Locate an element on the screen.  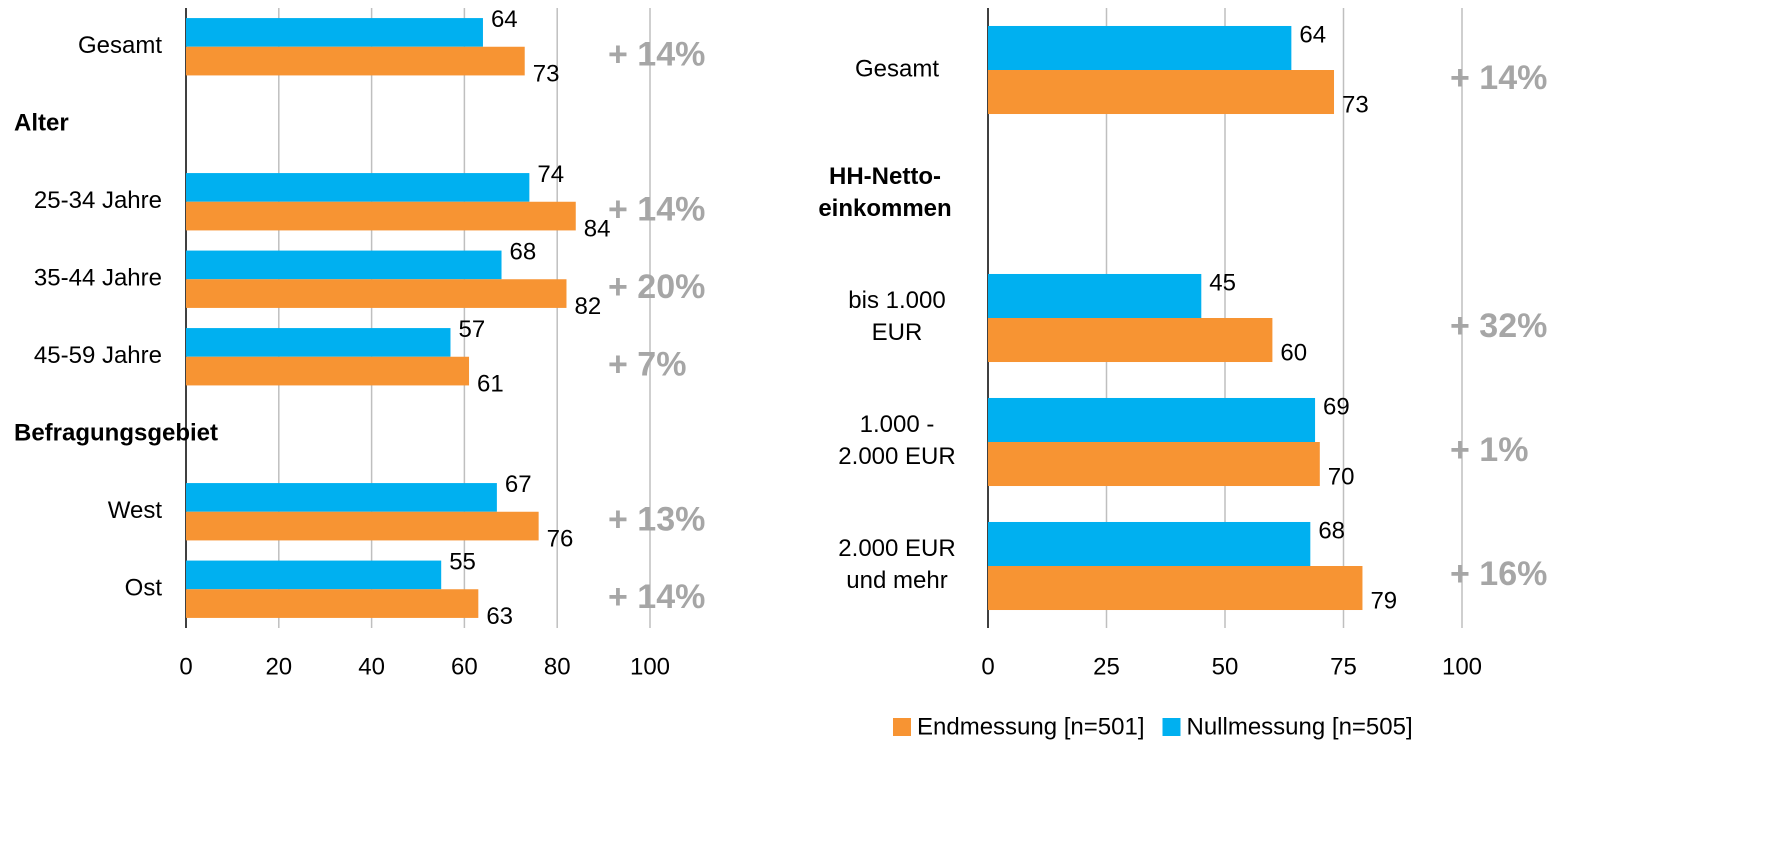
value-label: 84 is located at coordinates (597, 228).